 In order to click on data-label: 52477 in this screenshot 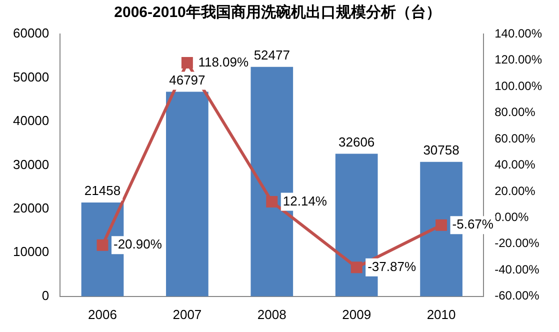, I will do `click(272, 54)`.